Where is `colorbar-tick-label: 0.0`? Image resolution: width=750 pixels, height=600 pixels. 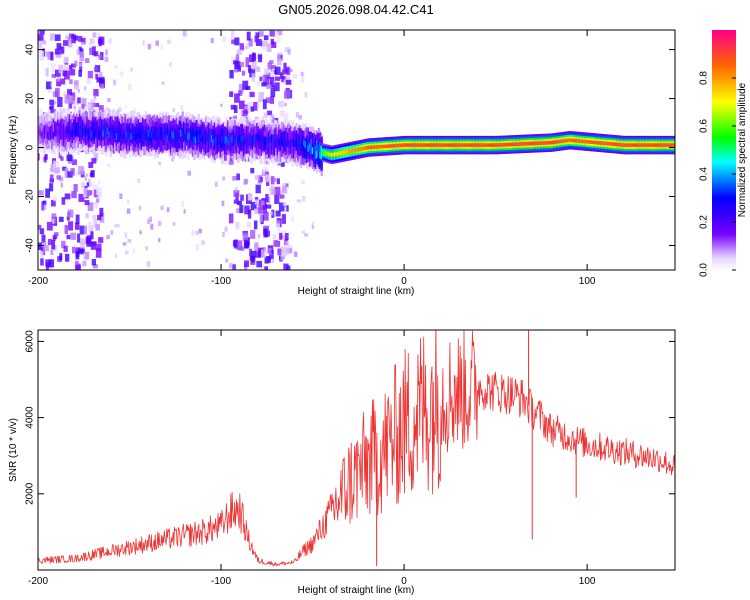
colorbar-tick-label: 0.0 is located at coordinates (704, 270).